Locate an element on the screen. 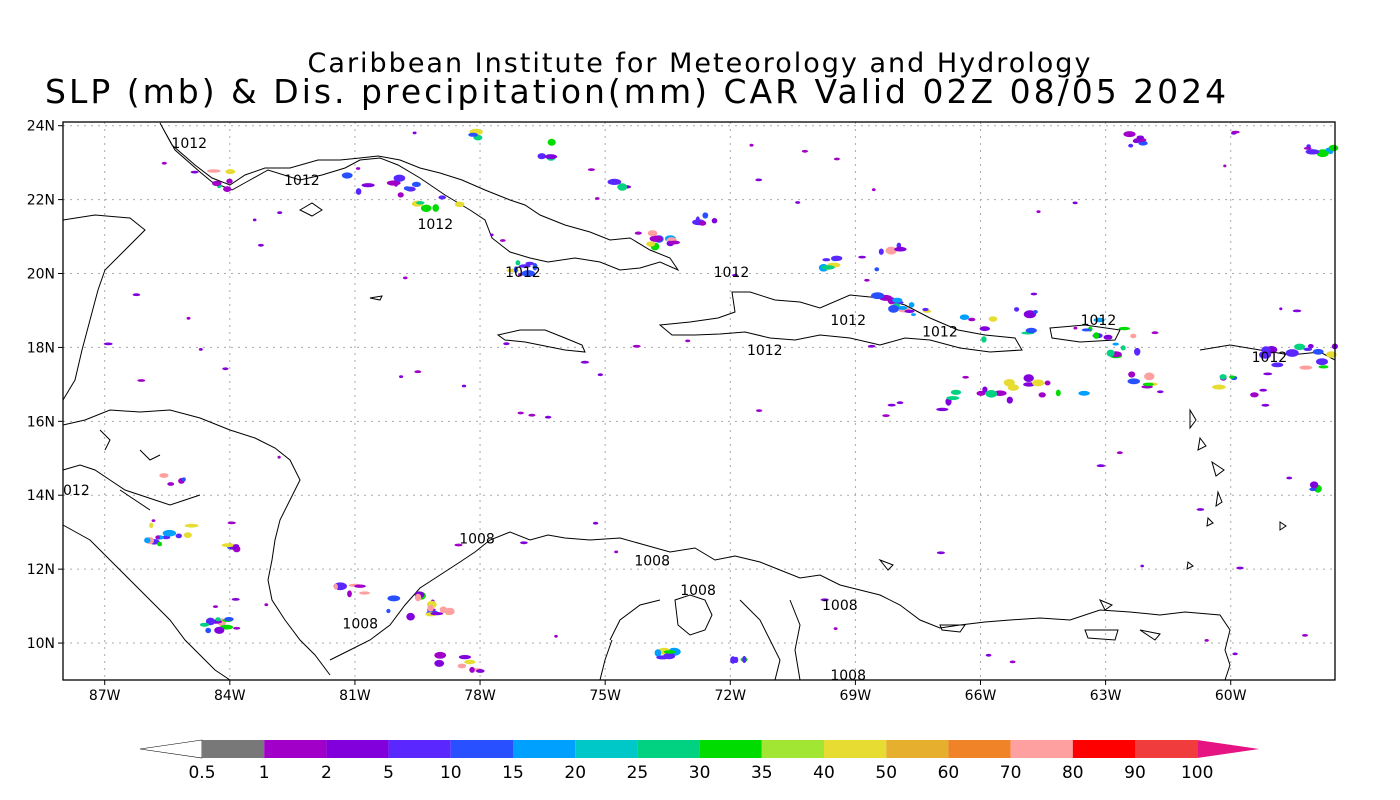  tick-label-lon: 75W is located at coordinates (605, 696).